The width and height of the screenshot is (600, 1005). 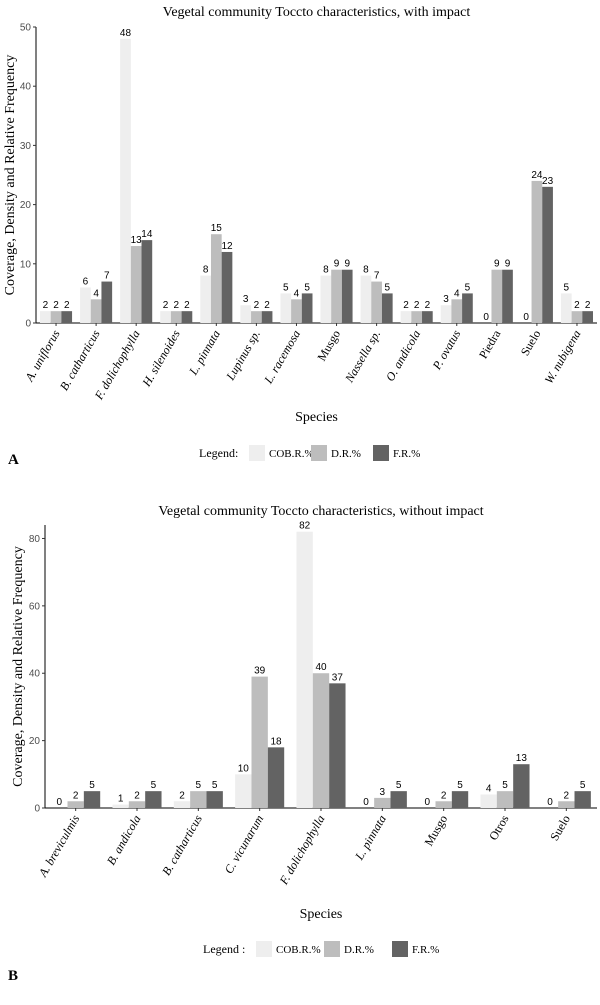 What do you see at coordinates (499, 827) in the screenshot?
I see `x-tick-label: Otros` at bounding box center [499, 827].